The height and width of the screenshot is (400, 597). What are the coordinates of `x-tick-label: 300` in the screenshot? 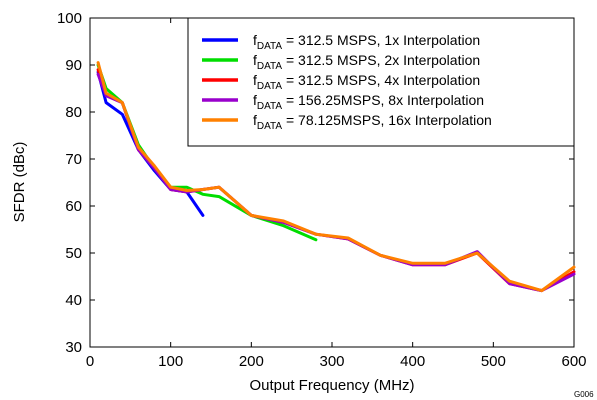 It's located at (331, 361).